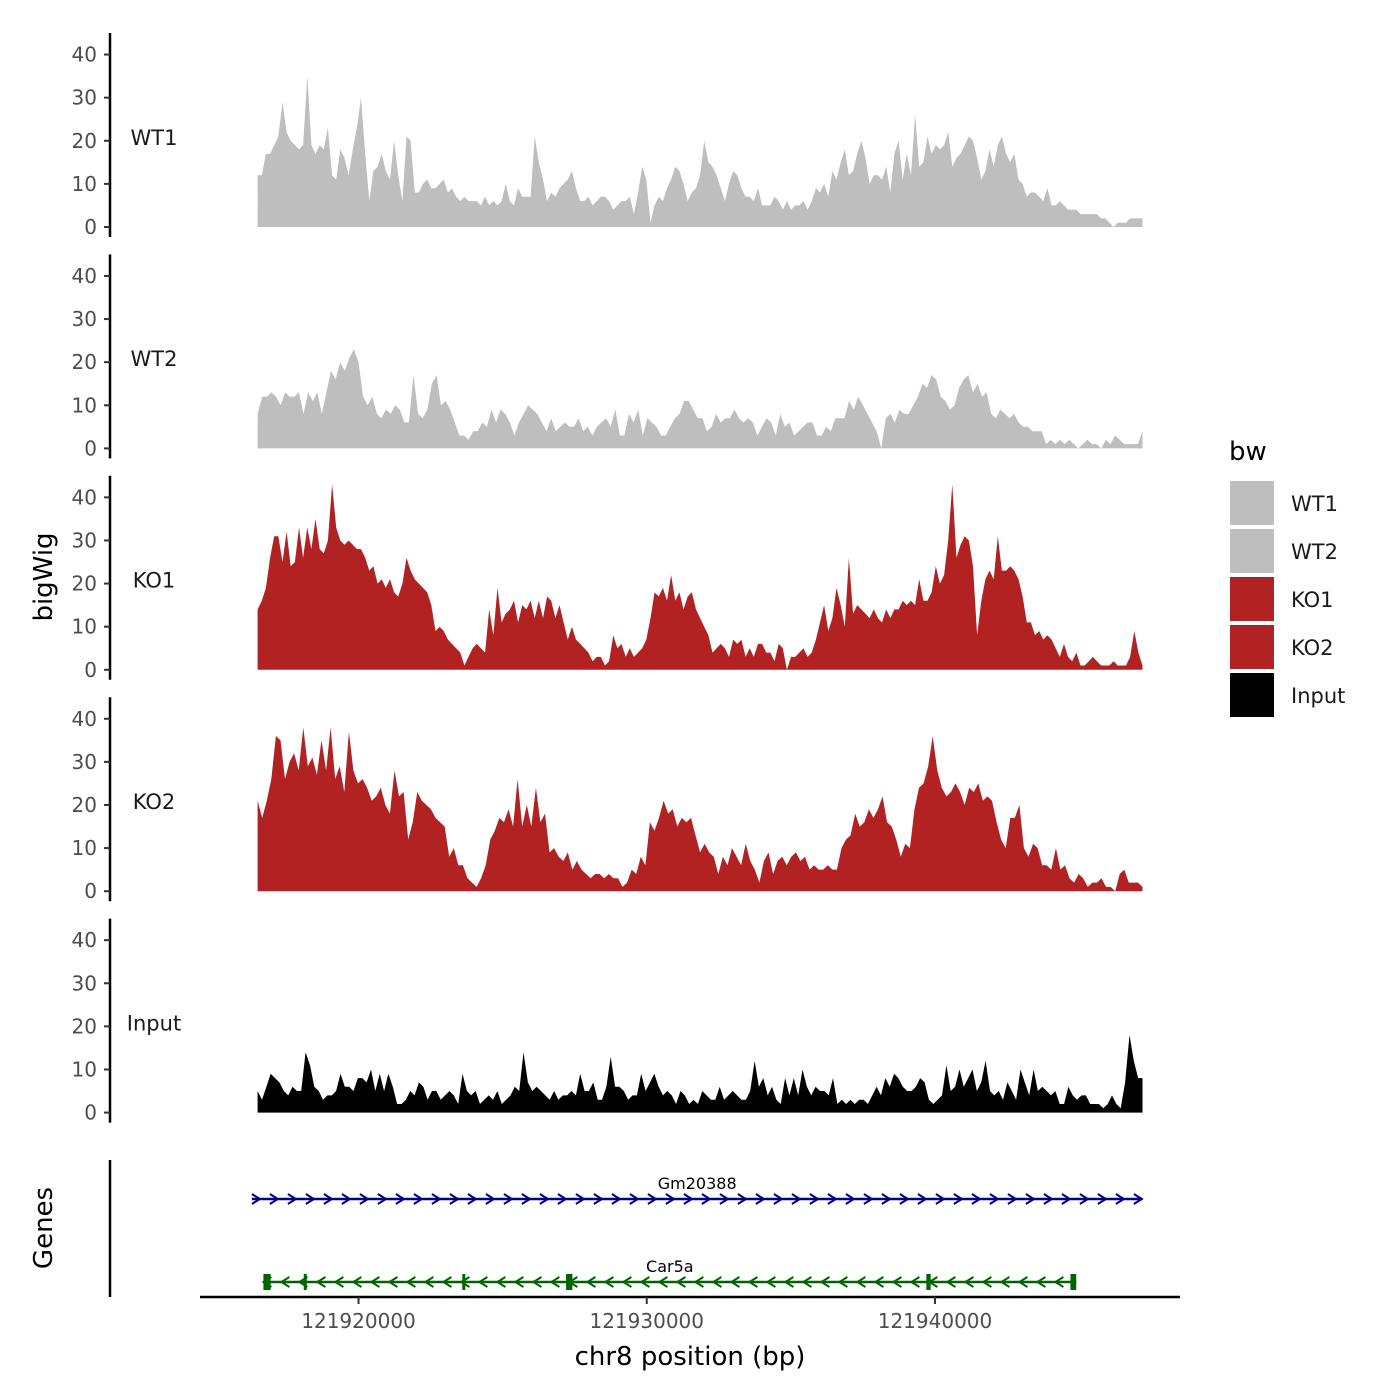  I want to click on coverage-area-input, so click(700, 1074).